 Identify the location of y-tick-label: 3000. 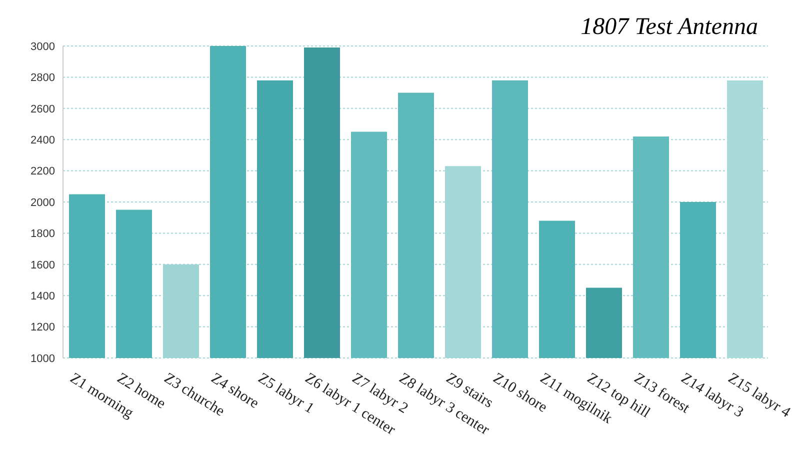
(42, 46).